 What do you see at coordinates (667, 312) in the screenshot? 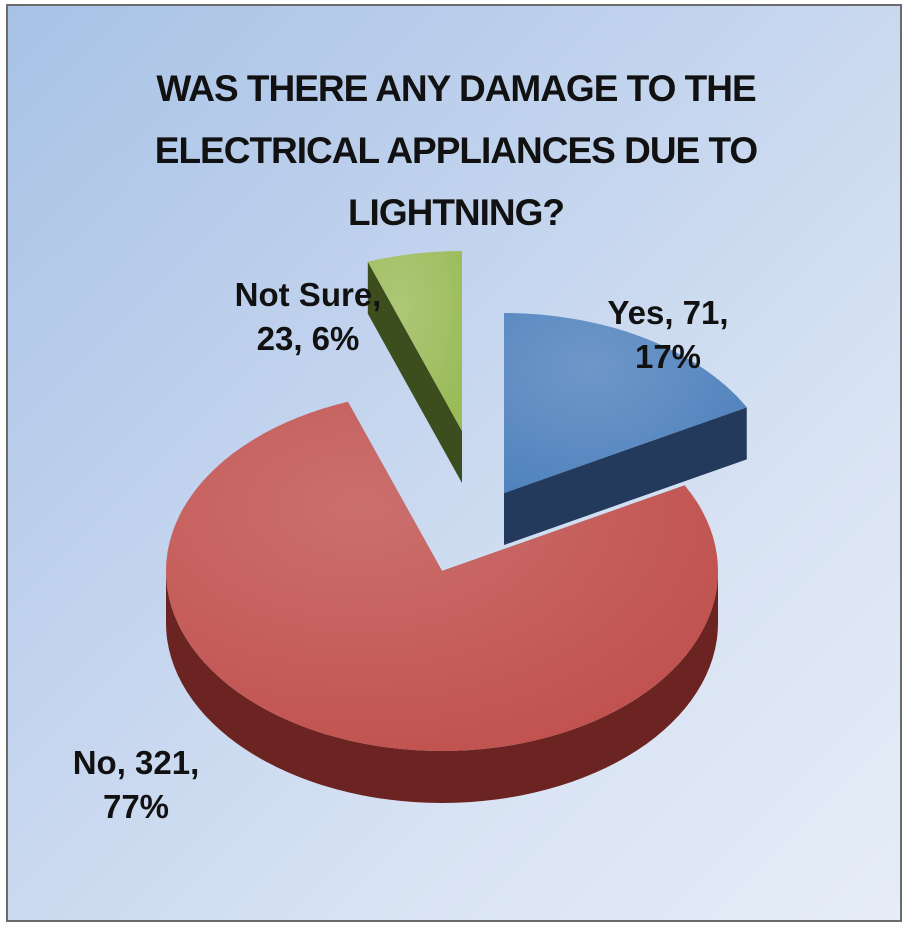
I see `pie-label-line: Yes, 71,` at bounding box center [667, 312].